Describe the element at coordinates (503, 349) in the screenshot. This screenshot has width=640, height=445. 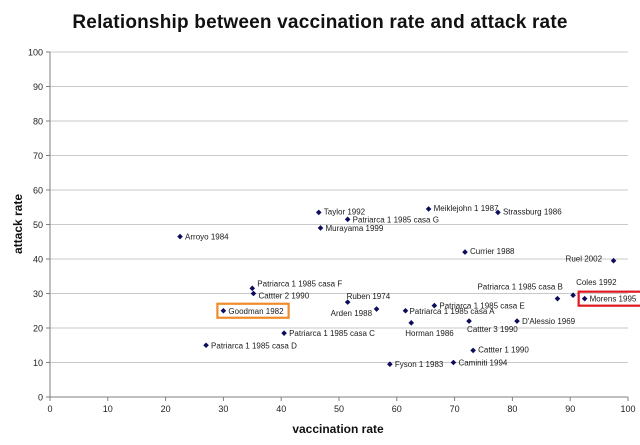
I see `point-label: Cattter 1 1990` at that location.